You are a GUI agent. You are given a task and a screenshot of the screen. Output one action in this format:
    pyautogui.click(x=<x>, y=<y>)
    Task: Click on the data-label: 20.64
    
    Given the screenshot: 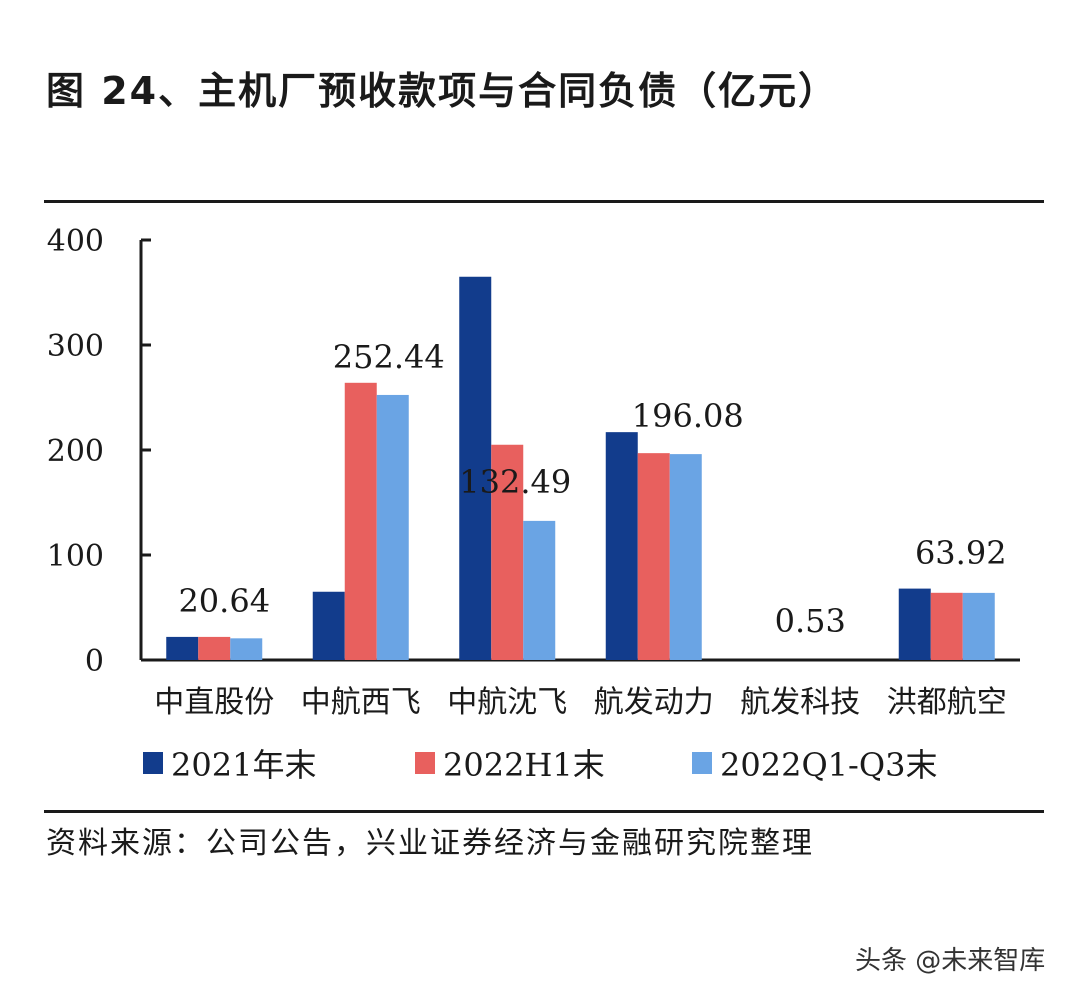 What is the action you would take?
    pyautogui.click(x=224, y=601)
    